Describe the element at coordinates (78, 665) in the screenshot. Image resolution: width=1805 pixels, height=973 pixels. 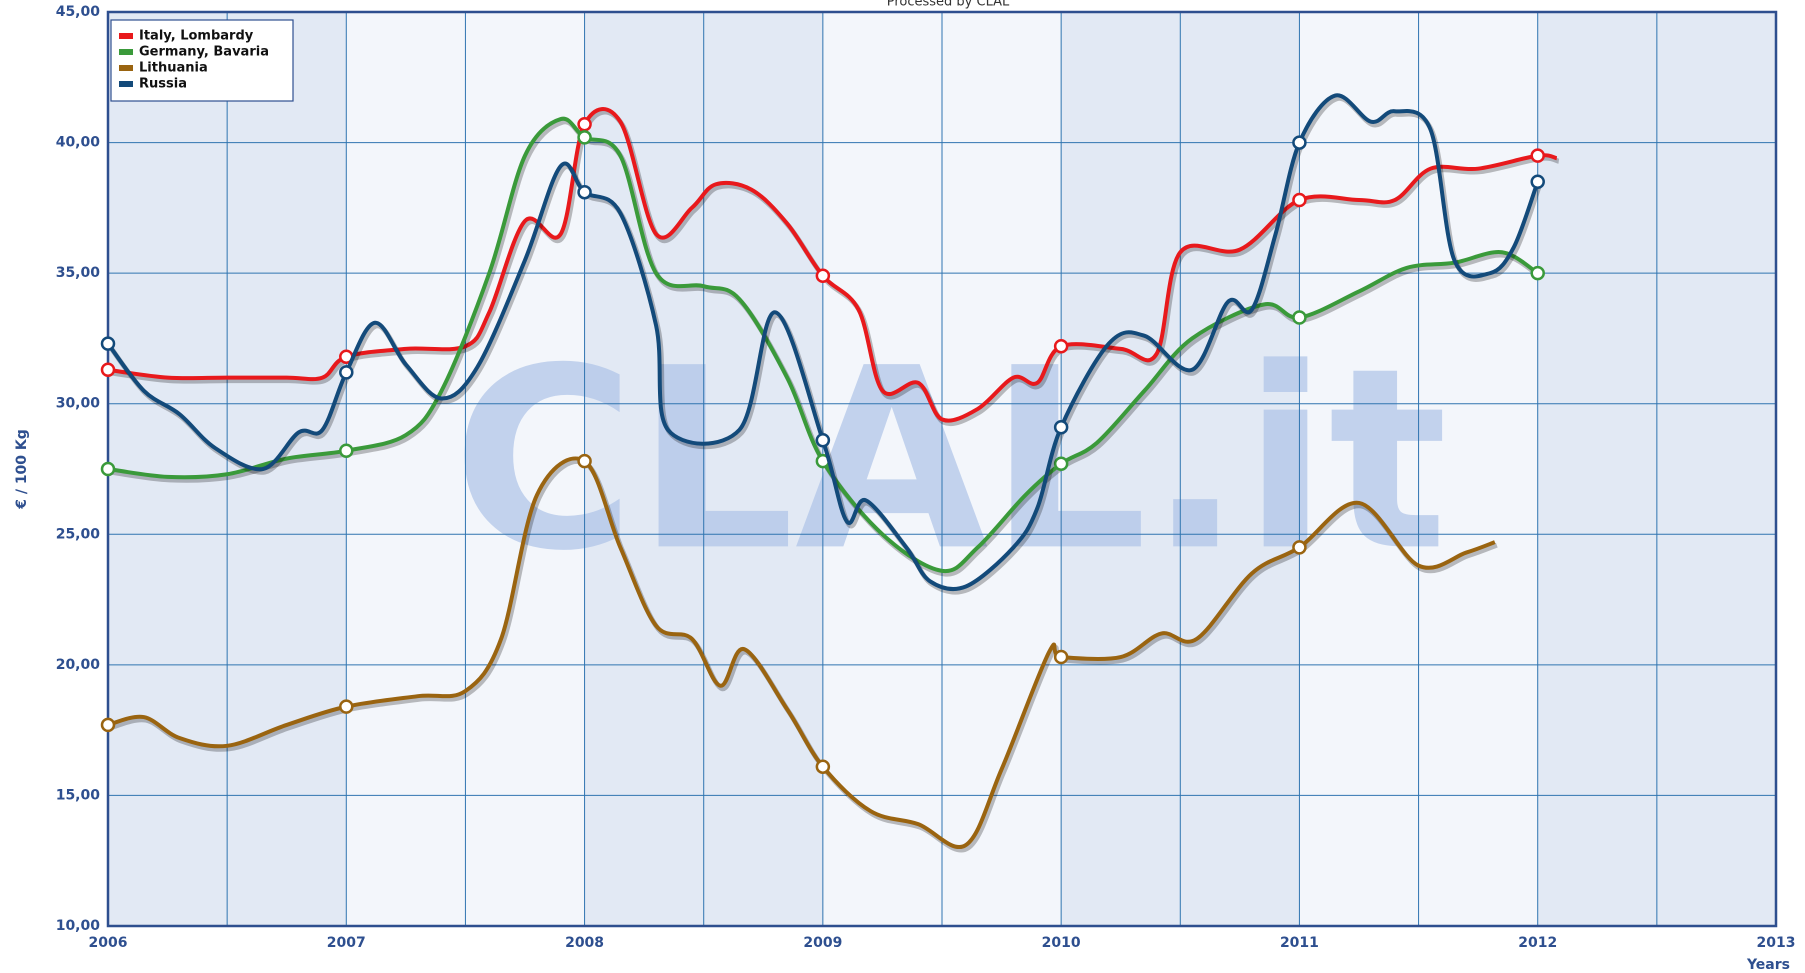
I see `y-tick-label: 20,00` at that location.